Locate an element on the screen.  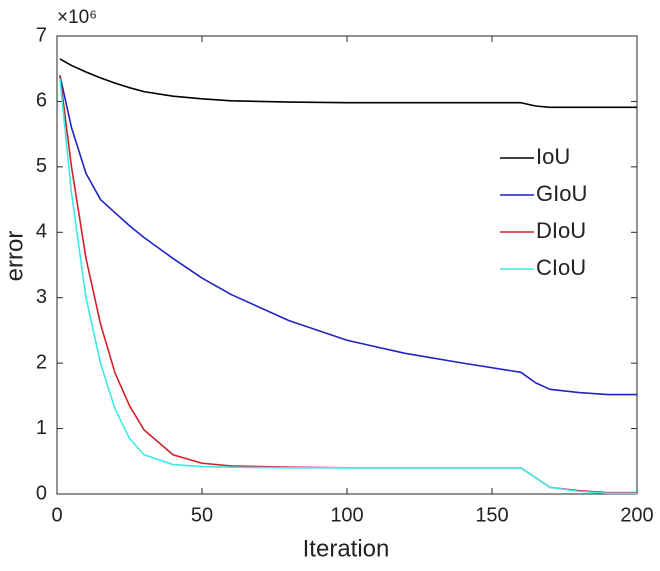
y-tick-label: 3 is located at coordinates (41, 297).